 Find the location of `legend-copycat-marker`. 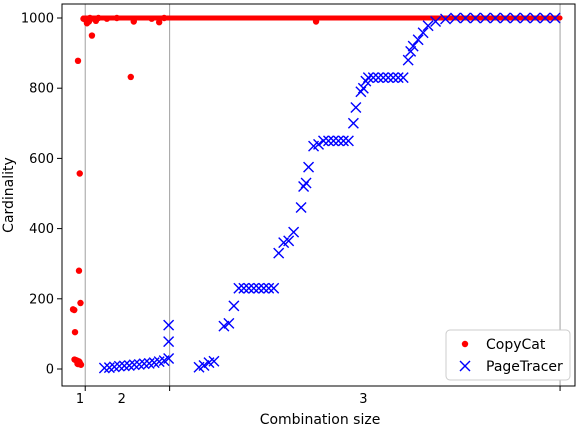

legend-copycat-marker is located at coordinates (465, 344).